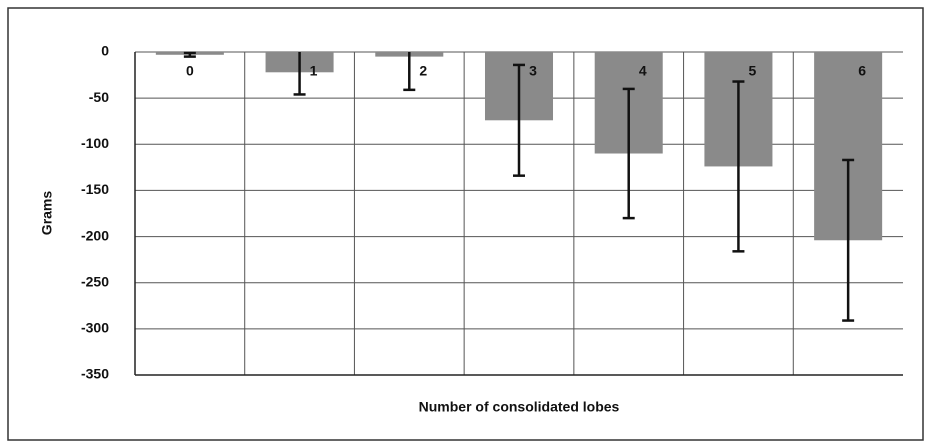  I want to click on category-label: 5, so click(753, 71).